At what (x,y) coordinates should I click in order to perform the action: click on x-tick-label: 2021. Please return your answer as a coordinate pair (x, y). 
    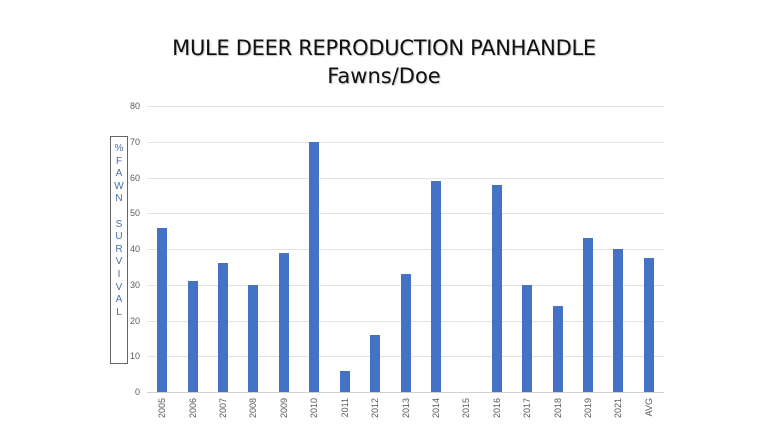
    Looking at the image, I should click on (618, 408).